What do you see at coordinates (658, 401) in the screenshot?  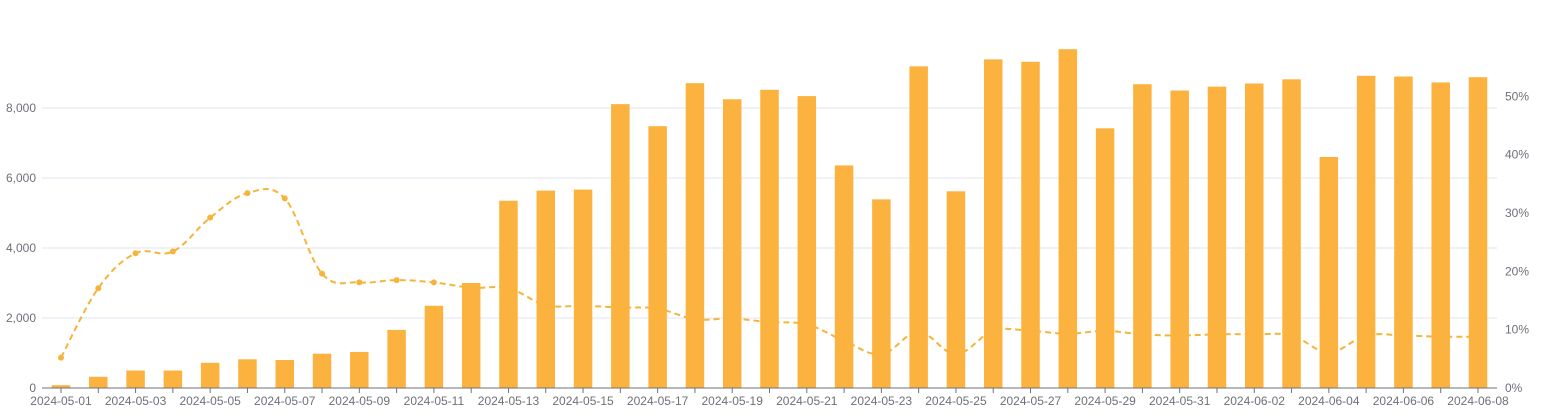 I see `x-tick-label: 2024-05-17` at bounding box center [658, 401].